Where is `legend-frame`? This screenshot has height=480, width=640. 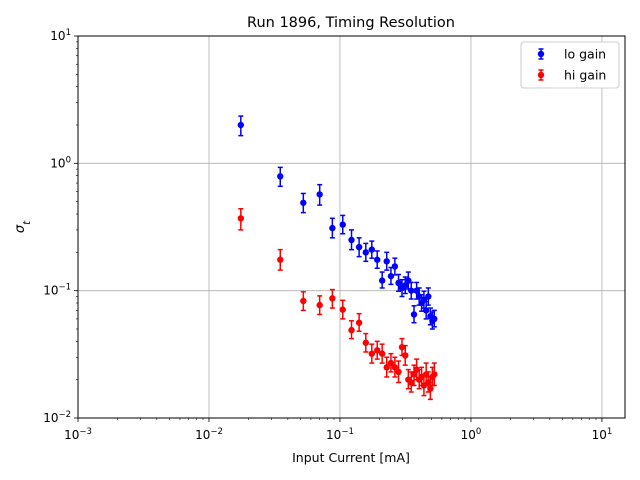
legend-frame is located at coordinates (570, 65).